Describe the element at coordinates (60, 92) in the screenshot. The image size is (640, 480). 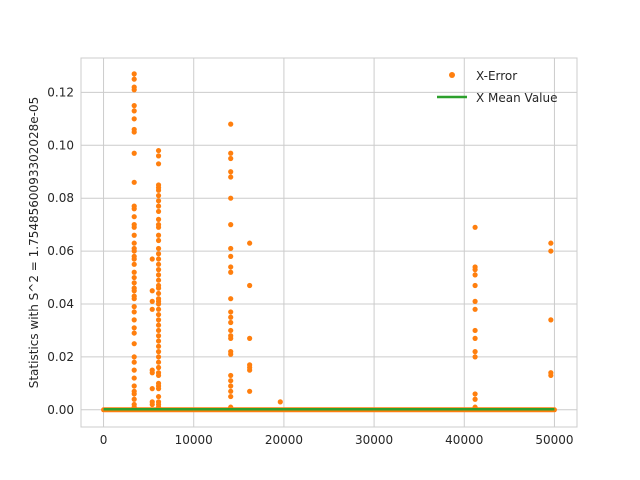
I see `y-tick-label: 0.12` at that location.